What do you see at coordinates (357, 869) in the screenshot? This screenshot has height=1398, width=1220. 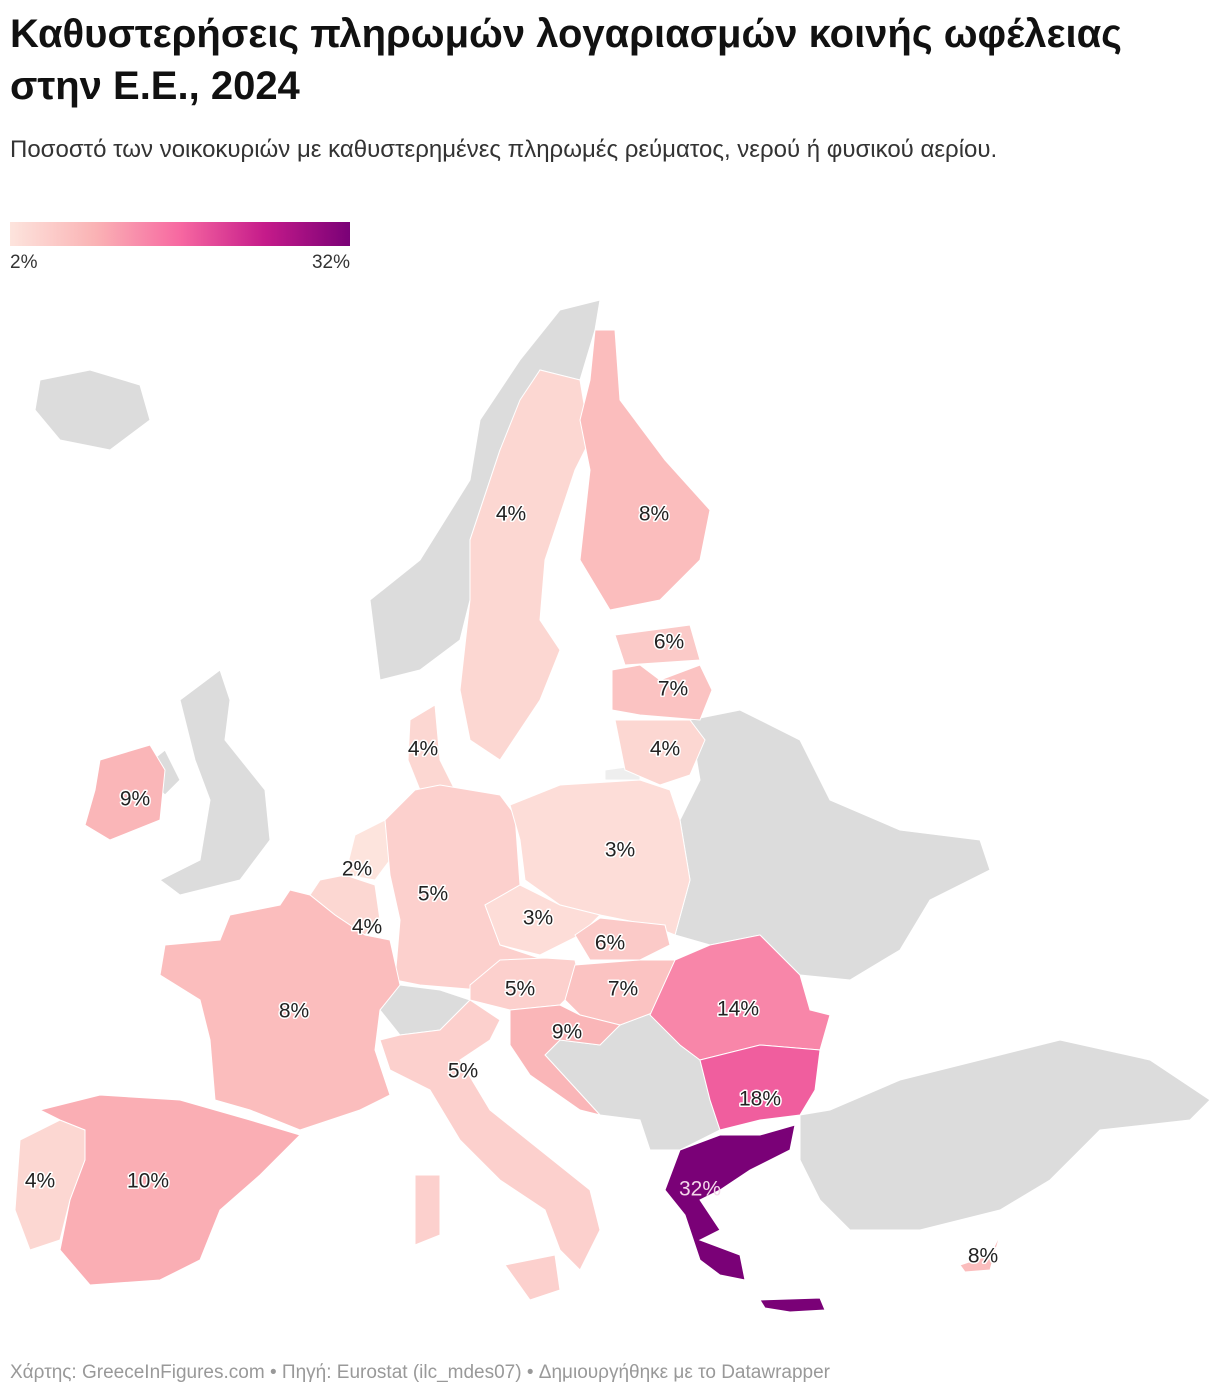 I see `value-label: 2%` at bounding box center [357, 869].